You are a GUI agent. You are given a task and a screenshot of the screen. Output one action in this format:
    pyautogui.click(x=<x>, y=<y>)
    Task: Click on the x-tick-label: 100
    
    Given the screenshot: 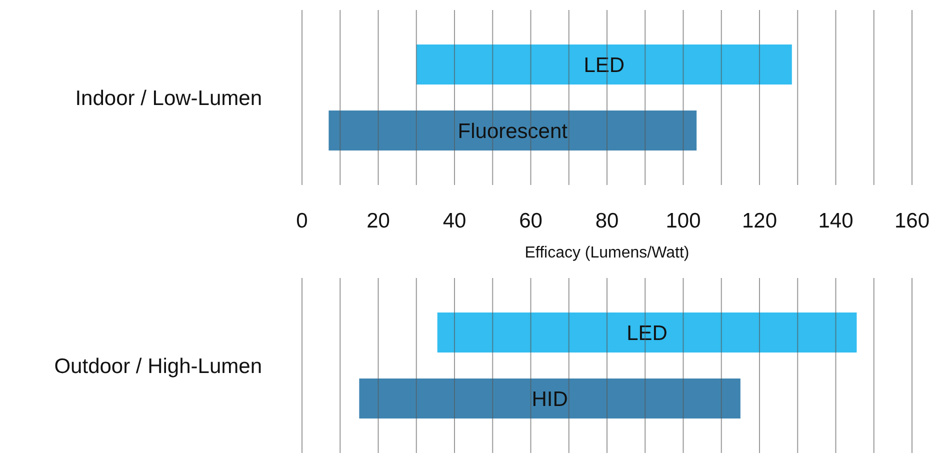 What is the action you would take?
    pyautogui.click(x=683, y=220)
    